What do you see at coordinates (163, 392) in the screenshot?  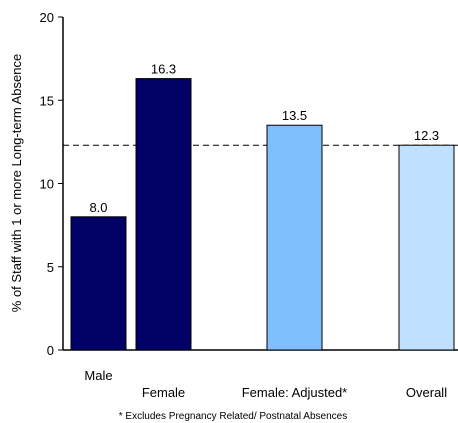 I see `x-tick-label: Female` at bounding box center [163, 392].